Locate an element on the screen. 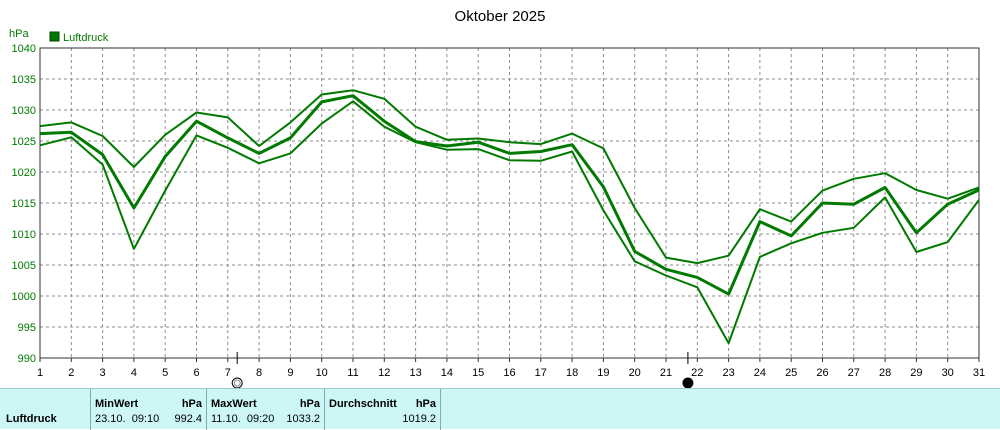 This screenshot has height=430, width=1000. x-tick-label: 7 is located at coordinates (228, 373).